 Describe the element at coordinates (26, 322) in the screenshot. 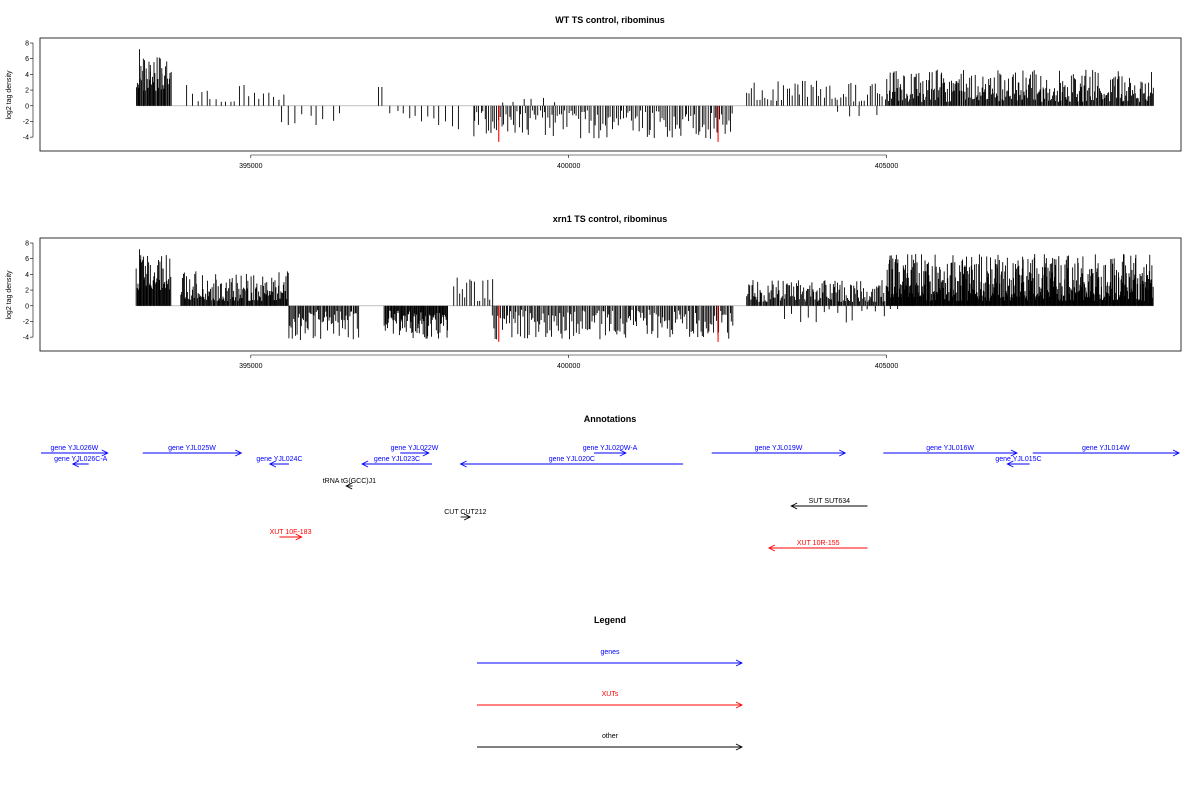

I see `xrn1-y-tick-label: -2` at that location.